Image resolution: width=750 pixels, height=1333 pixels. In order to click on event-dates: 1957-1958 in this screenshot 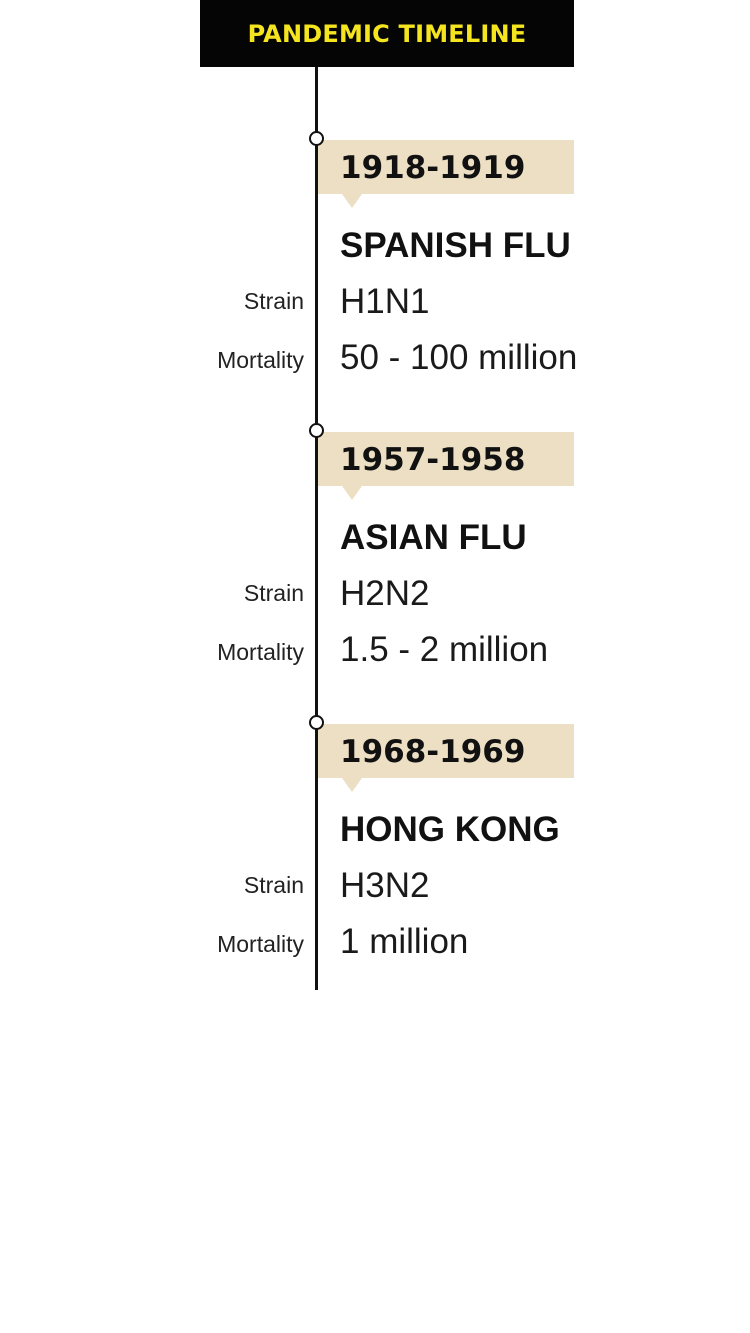, I will do `click(433, 460)`.